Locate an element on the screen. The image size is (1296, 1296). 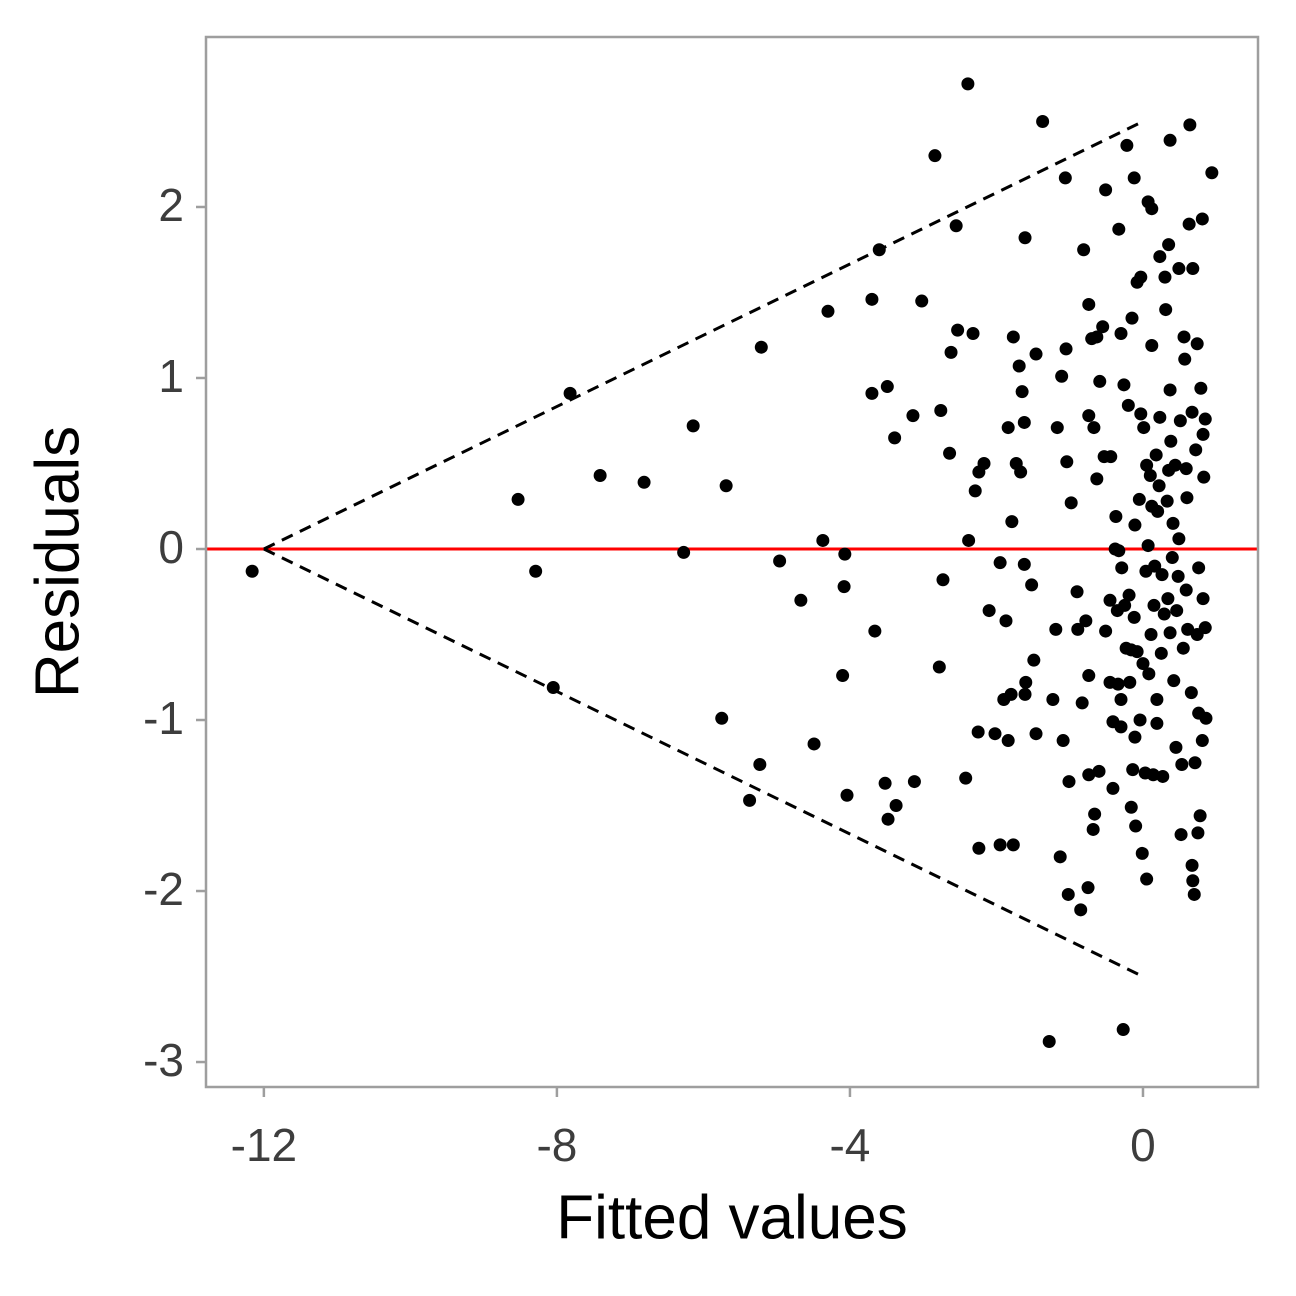
y-tick-label: -3 is located at coordinates (163, 1060).